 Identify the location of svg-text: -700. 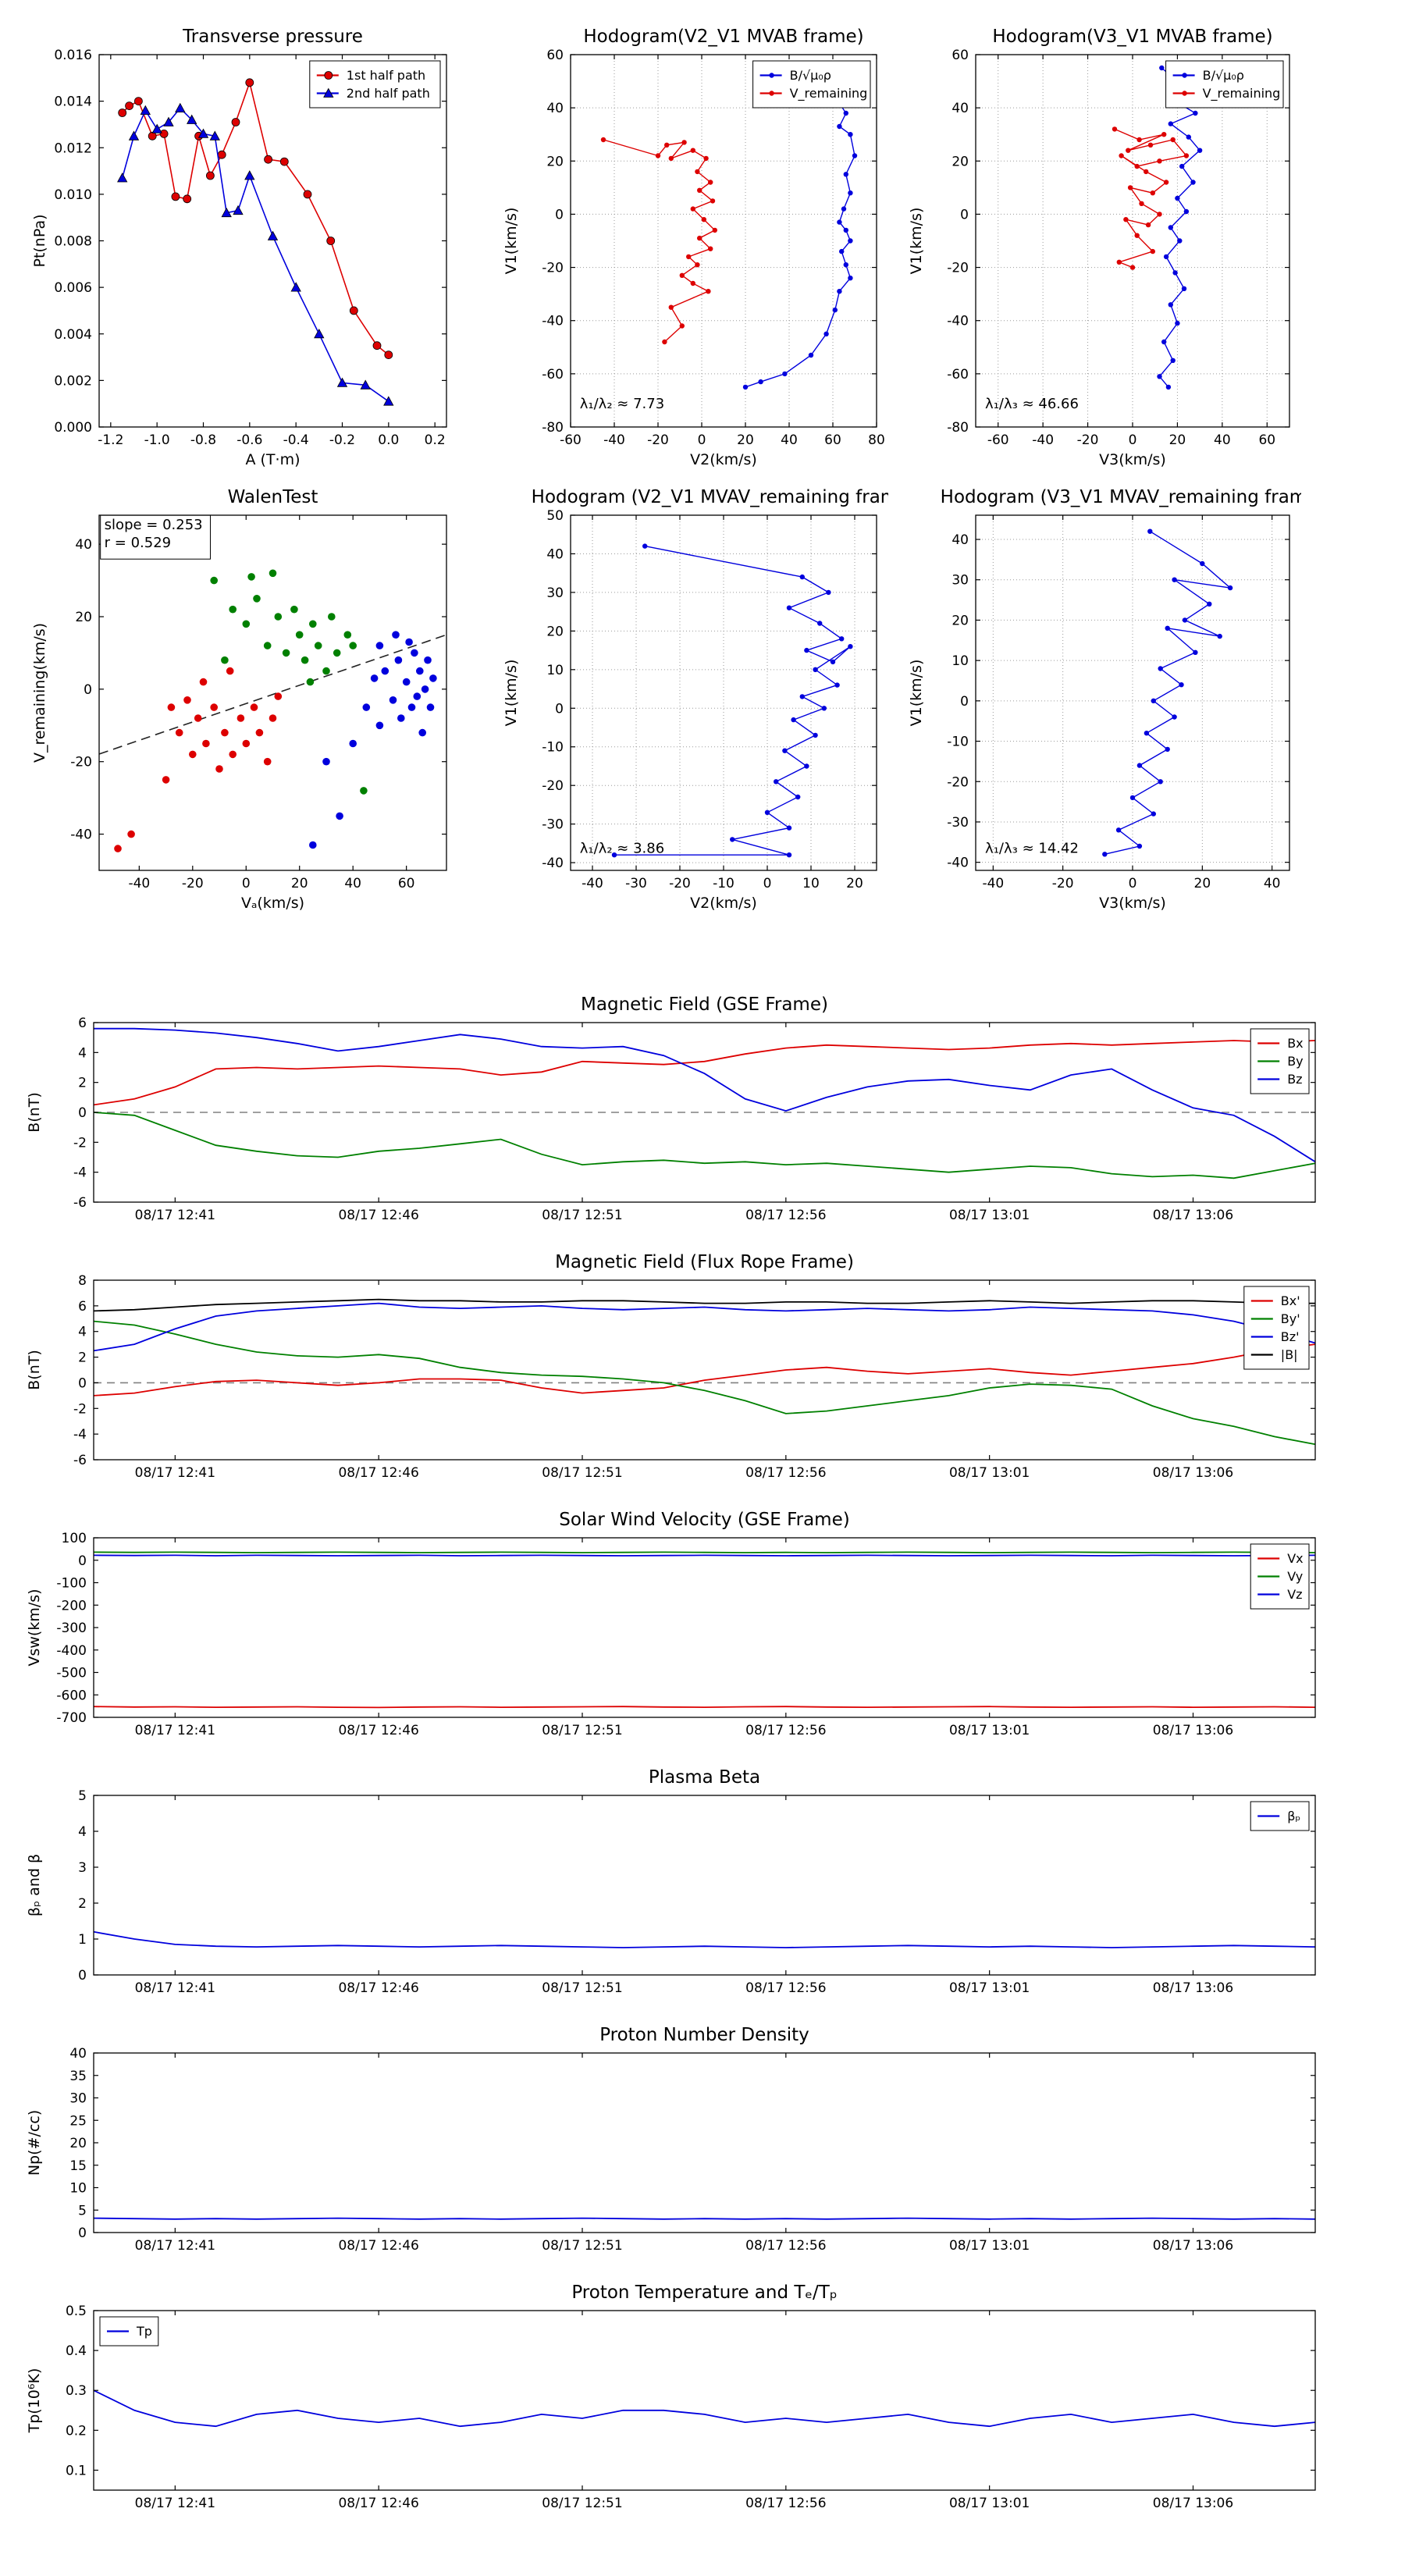
(72, 1718).